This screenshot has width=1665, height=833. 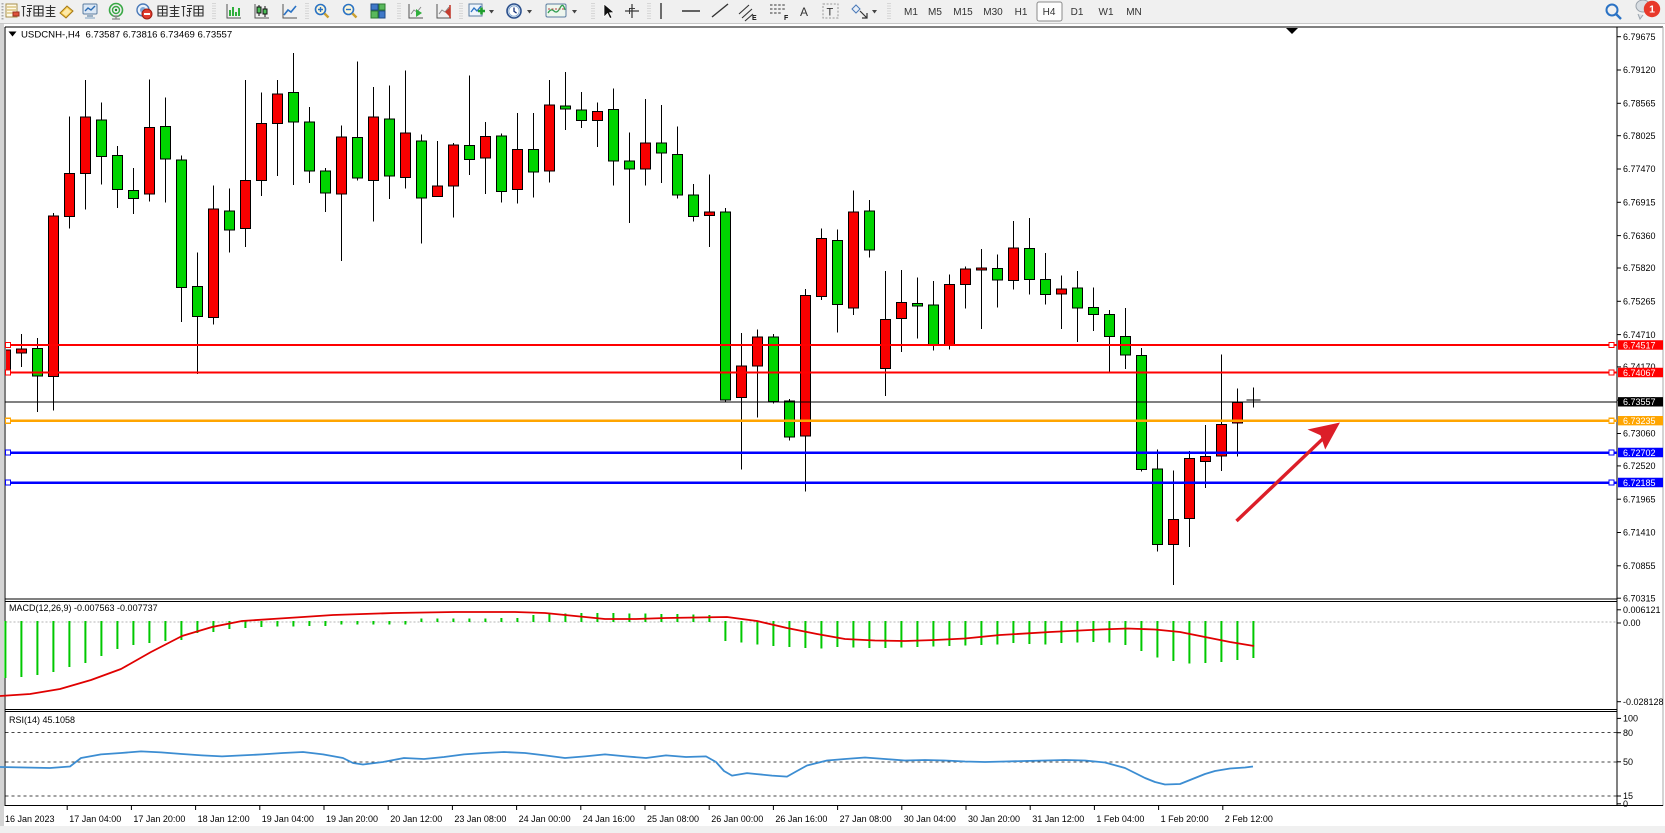 What do you see at coordinates (1639, 268) in the screenshot?
I see `svg-text: 6.75820` at bounding box center [1639, 268].